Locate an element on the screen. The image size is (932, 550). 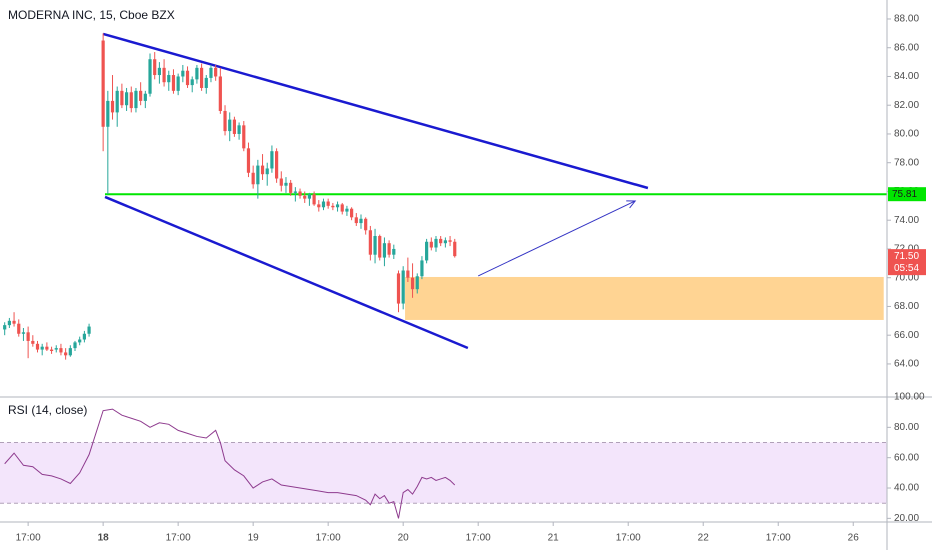
y-tick-label: 66.00 is located at coordinates (906, 335).